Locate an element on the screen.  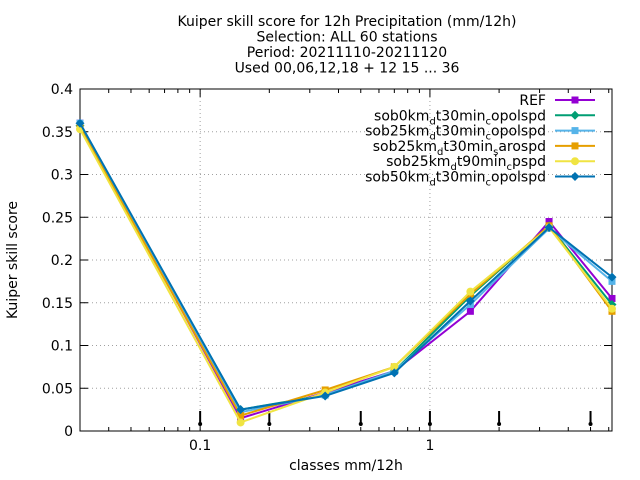
legend-label: sob0kmdt30mincopolspd is located at coordinates (460, 117).